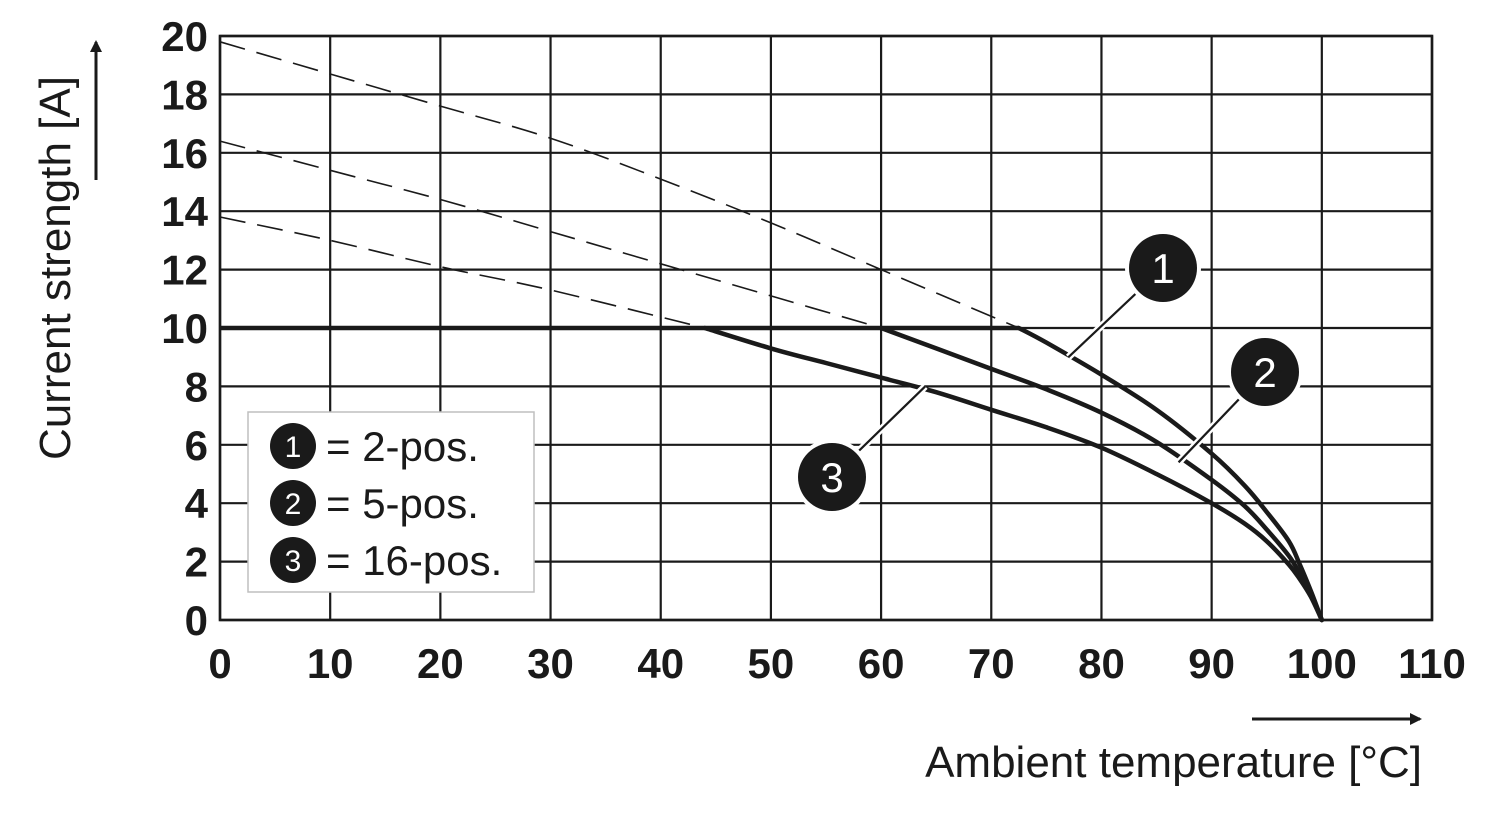 The width and height of the screenshot is (1500, 825). Describe the element at coordinates (402, 446) in the screenshot. I see `legend-label-1: = 2-pos.` at that location.